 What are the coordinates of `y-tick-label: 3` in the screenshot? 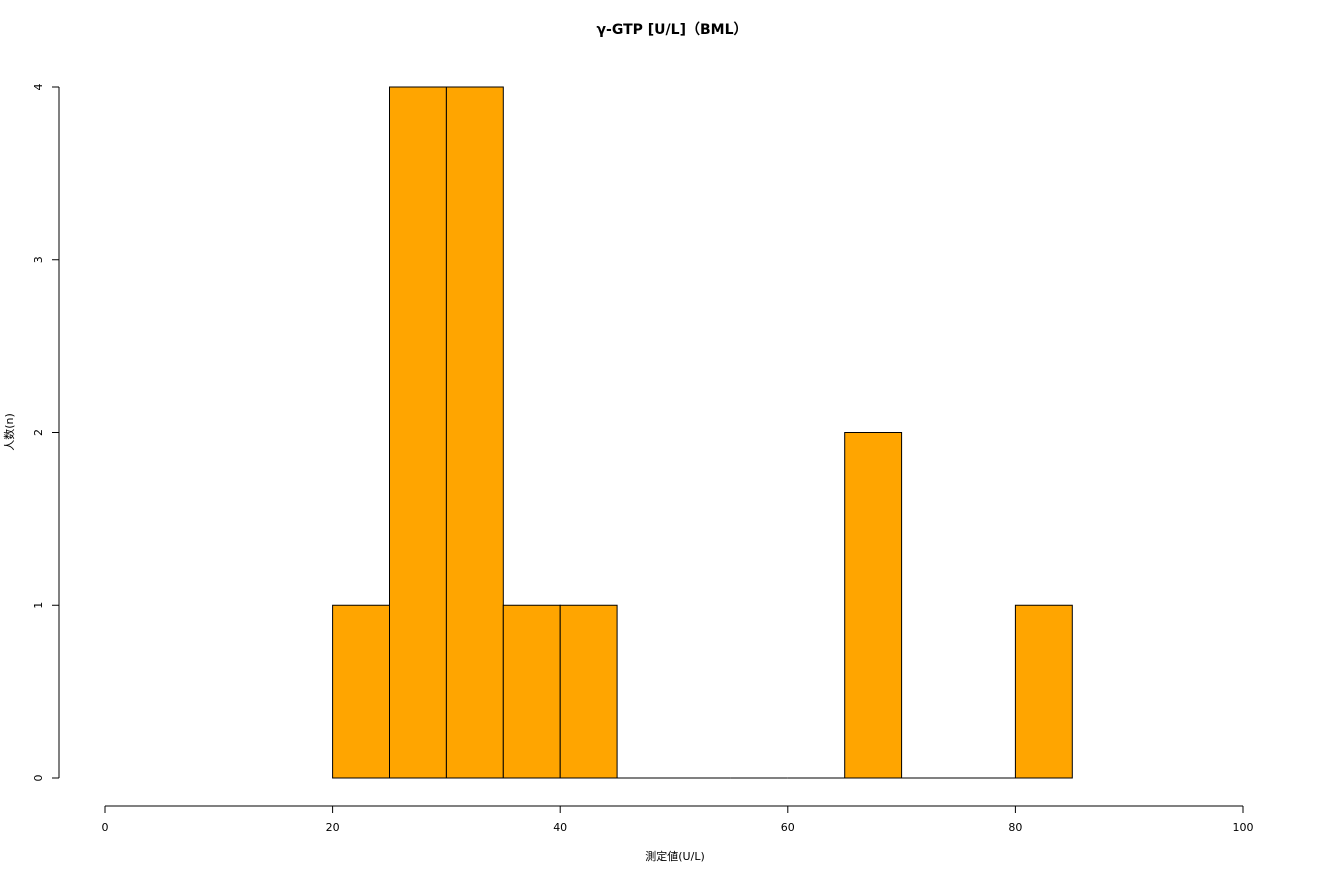 It's located at (38, 259).